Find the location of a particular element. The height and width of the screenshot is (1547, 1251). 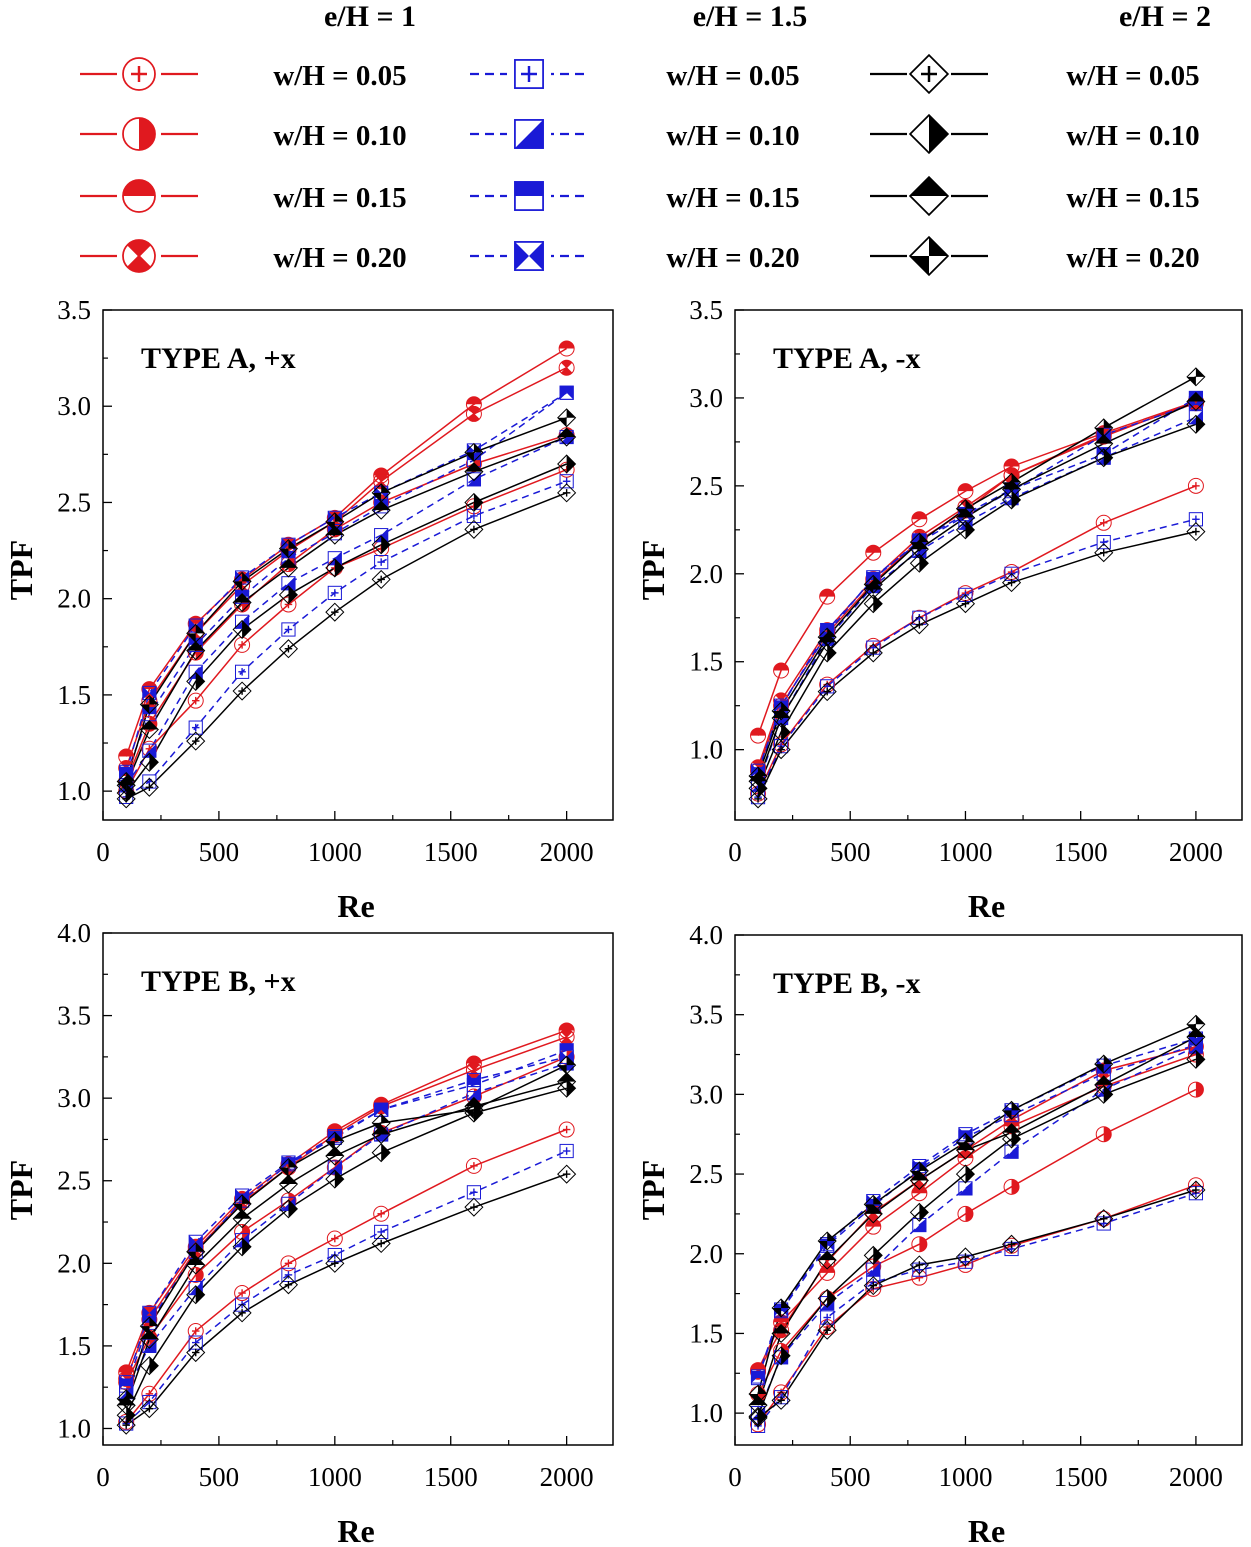

legend-title-0: e/H = 1 is located at coordinates (370, 16).